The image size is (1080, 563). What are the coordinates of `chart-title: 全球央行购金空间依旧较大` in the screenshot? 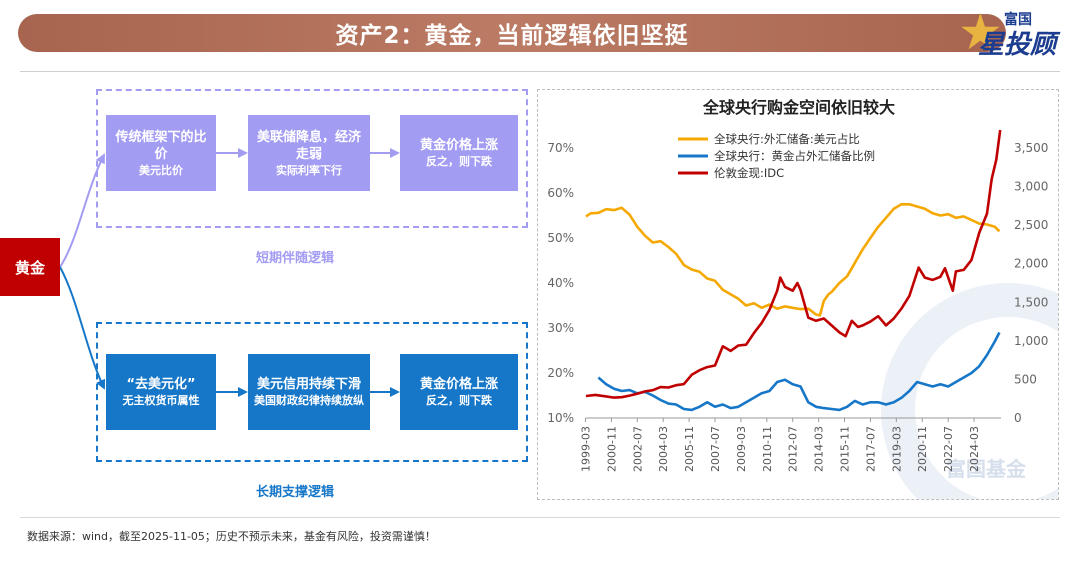 It's located at (798, 107).